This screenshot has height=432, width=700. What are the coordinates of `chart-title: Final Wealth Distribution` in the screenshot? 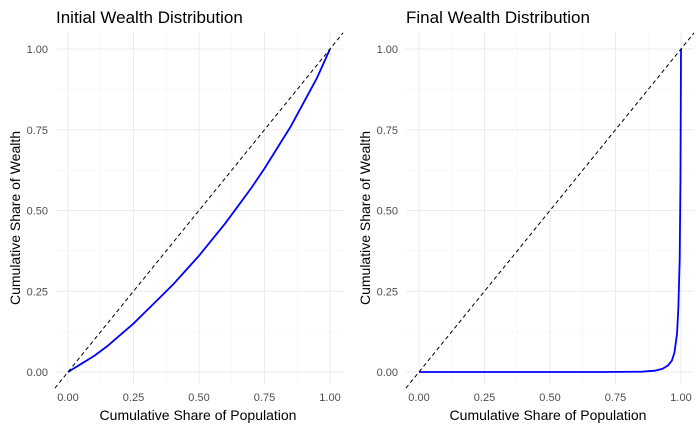 It's located at (498, 17).